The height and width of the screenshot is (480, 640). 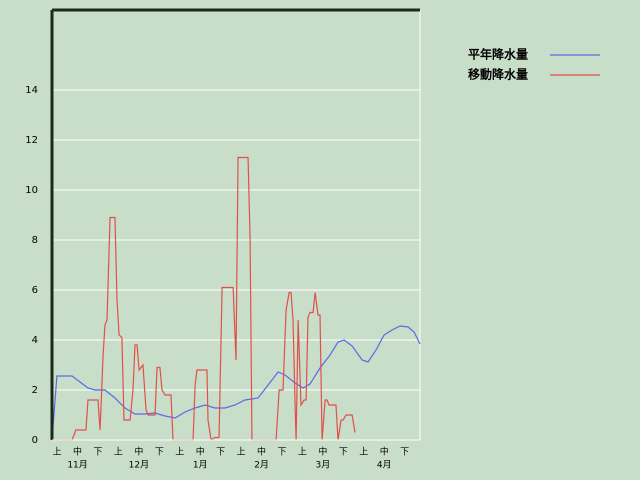 I want to click on month-label: 3月, so click(x=323, y=465).